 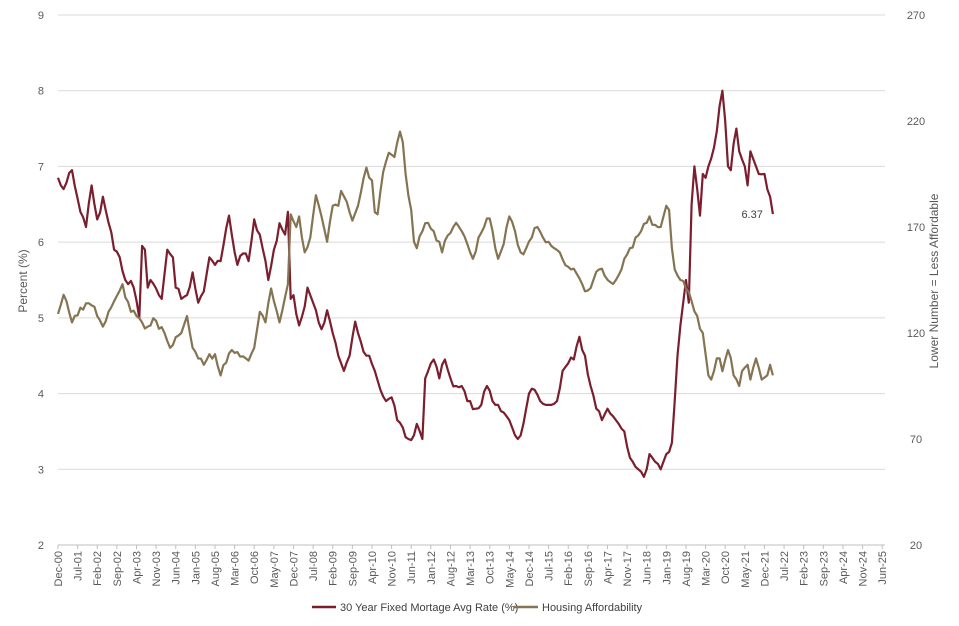 What do you see at coordinates (916, 228) in the screenshot?
I see `y2-tick-label: 170` at bounding box center [916, 228].